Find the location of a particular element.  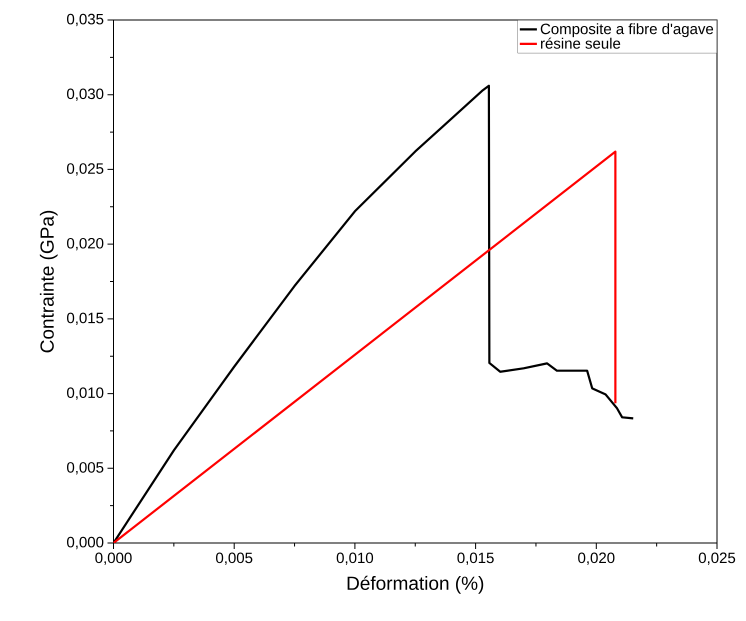

x-tick-label: 0,020 is located at coordinates (596, 558).